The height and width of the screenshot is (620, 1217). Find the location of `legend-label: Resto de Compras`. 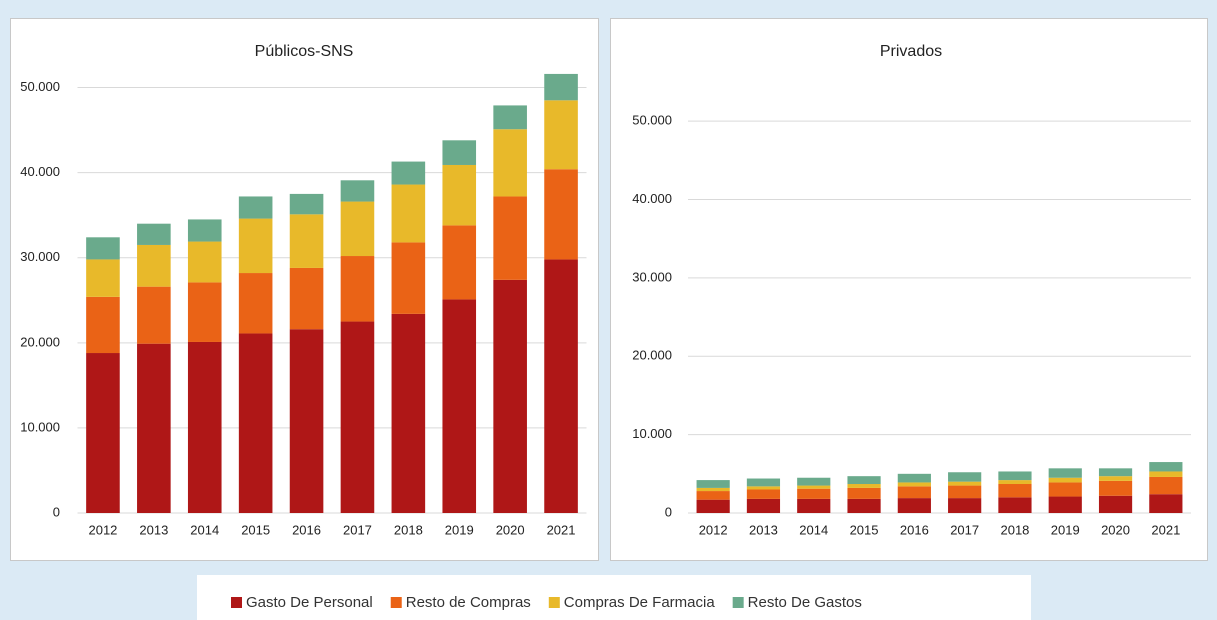

legend-label: Resto de Compras is located at coordinates (468, 602).